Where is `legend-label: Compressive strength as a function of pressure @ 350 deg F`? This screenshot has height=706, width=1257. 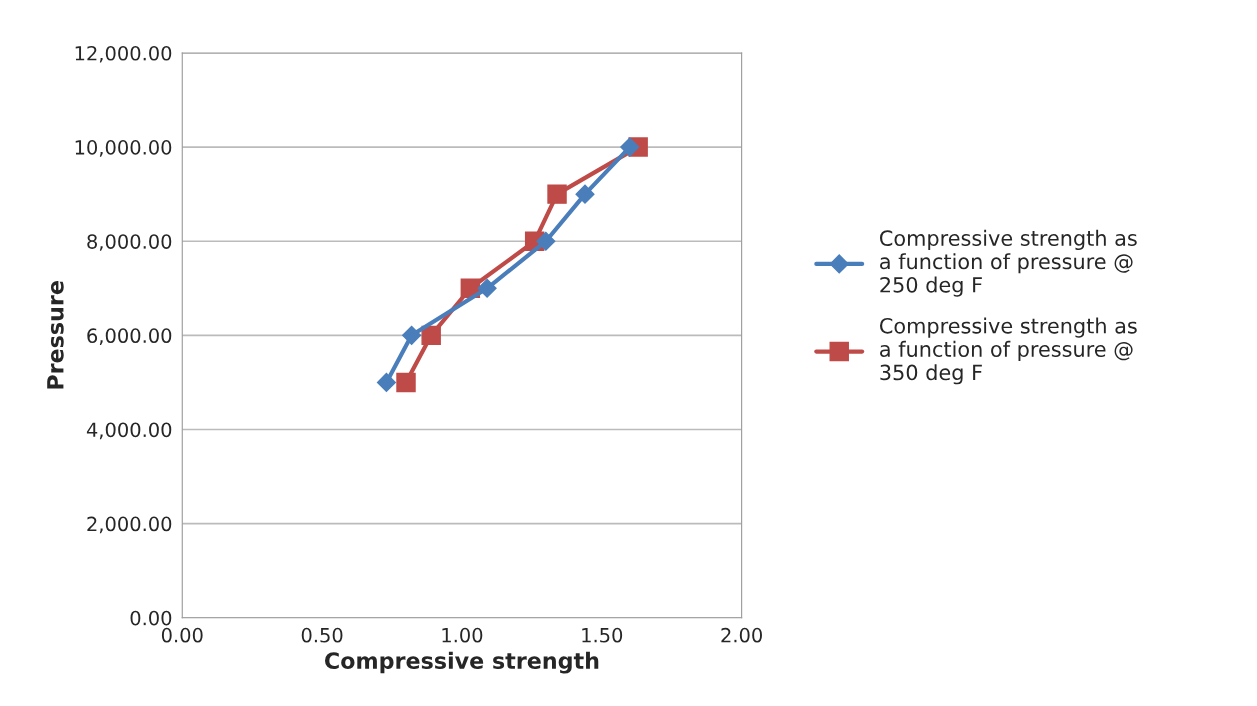 legend-label: Compressive strength as a function of pressure @ 350 deg F is located at coordinates (1008, 351).